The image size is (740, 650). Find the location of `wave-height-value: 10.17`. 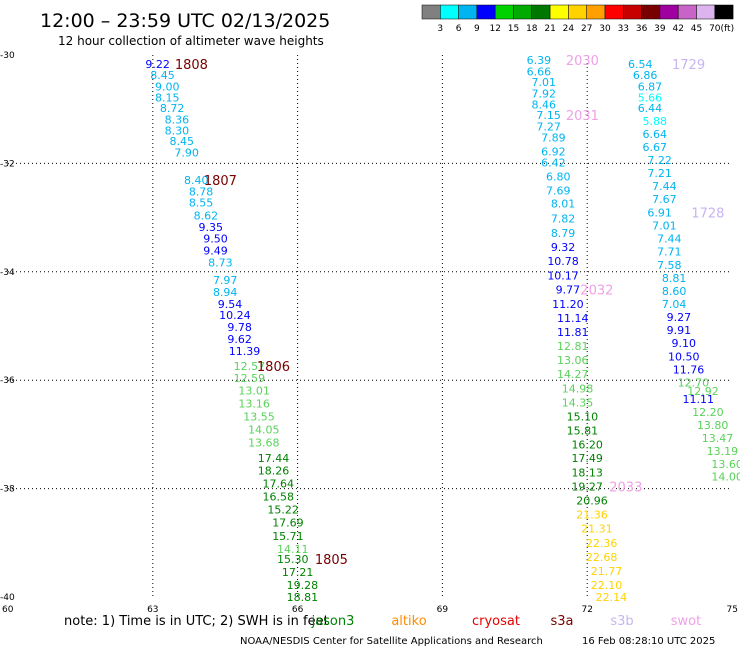

wave-height-value: 10.17 is located at coordinates (563, 276).